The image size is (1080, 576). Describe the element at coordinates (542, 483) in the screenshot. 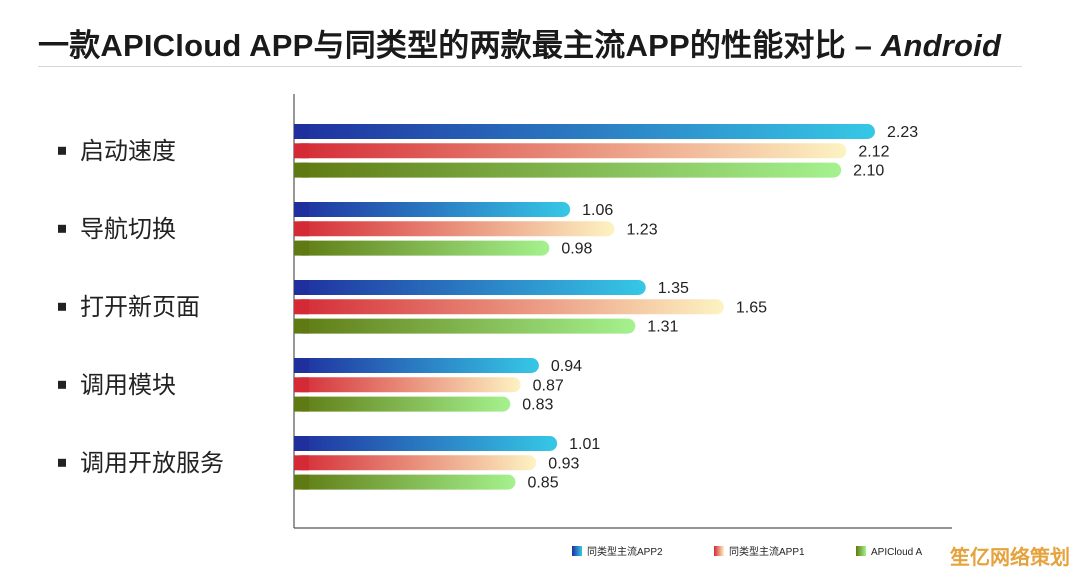

I see `value-label: 0.85` at that location.